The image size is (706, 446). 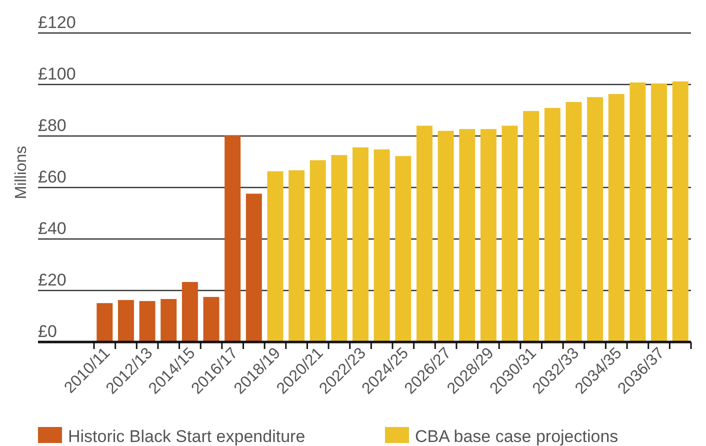 What do you see at coordinates (52, 125) in the screenshot?
I see `y-tick-label: £80` at bounding box center [52, 125].